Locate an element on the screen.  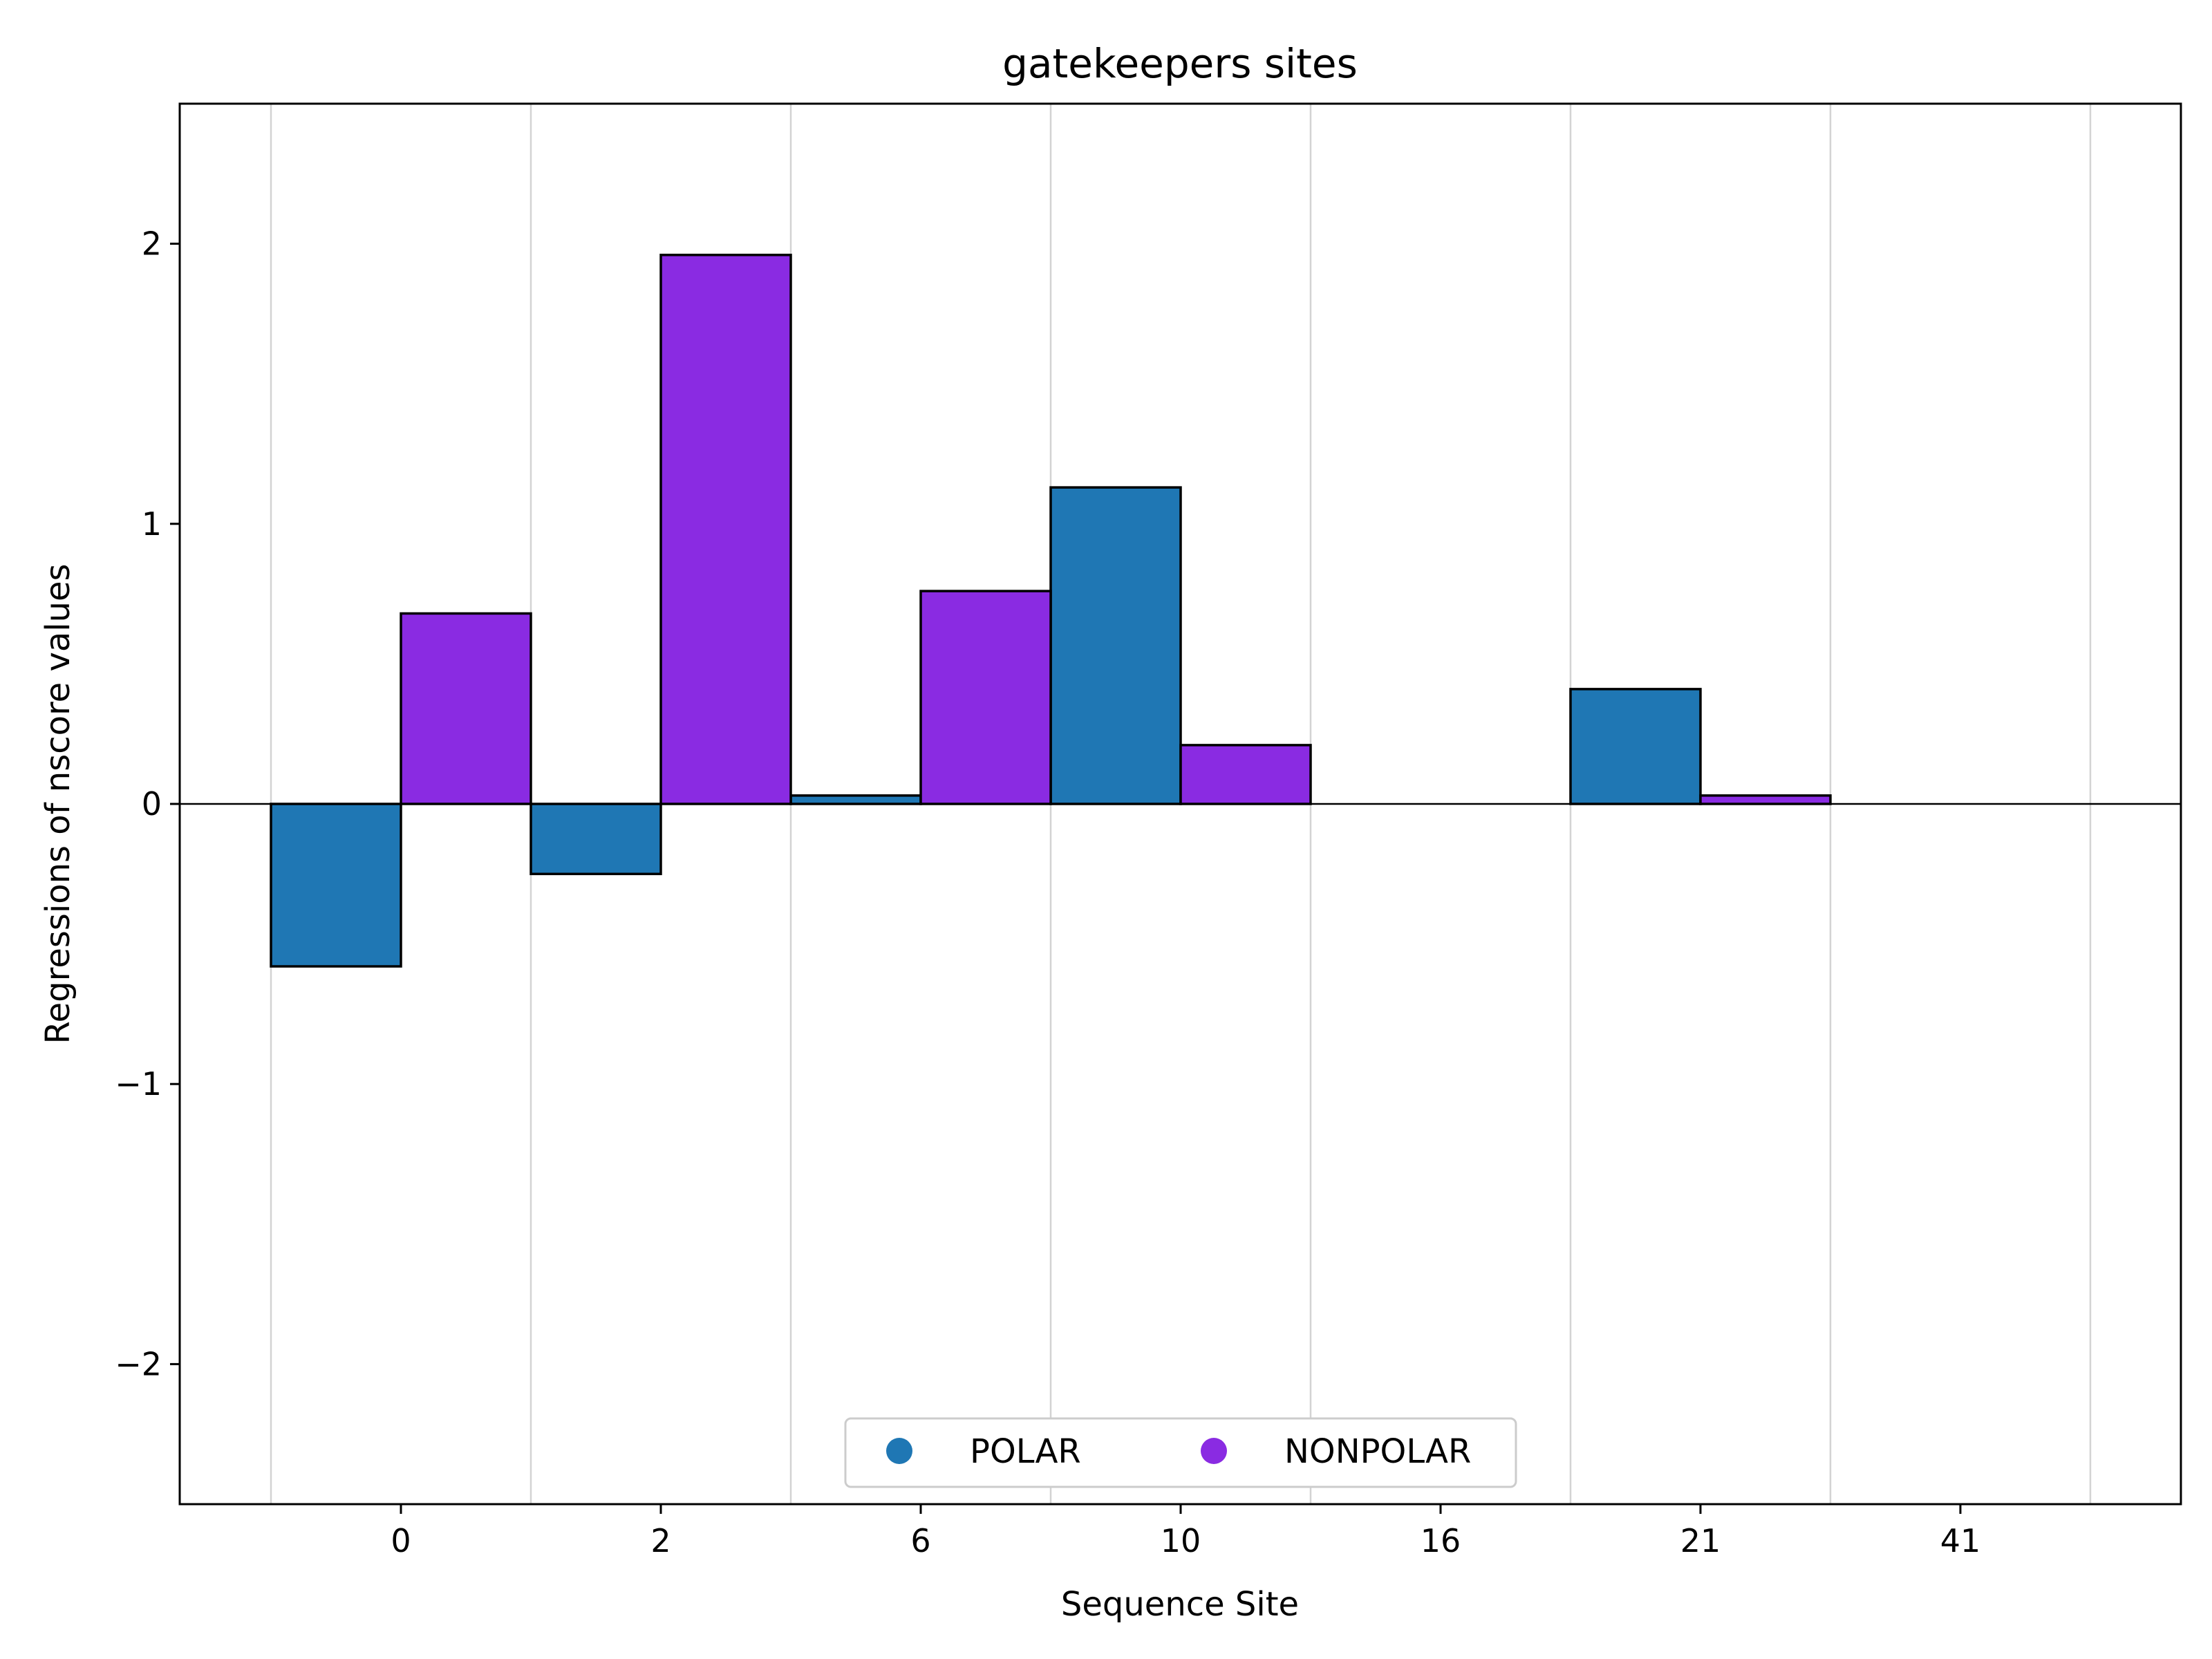
y-tick-label: 0 is located at coordinates (152, 804).